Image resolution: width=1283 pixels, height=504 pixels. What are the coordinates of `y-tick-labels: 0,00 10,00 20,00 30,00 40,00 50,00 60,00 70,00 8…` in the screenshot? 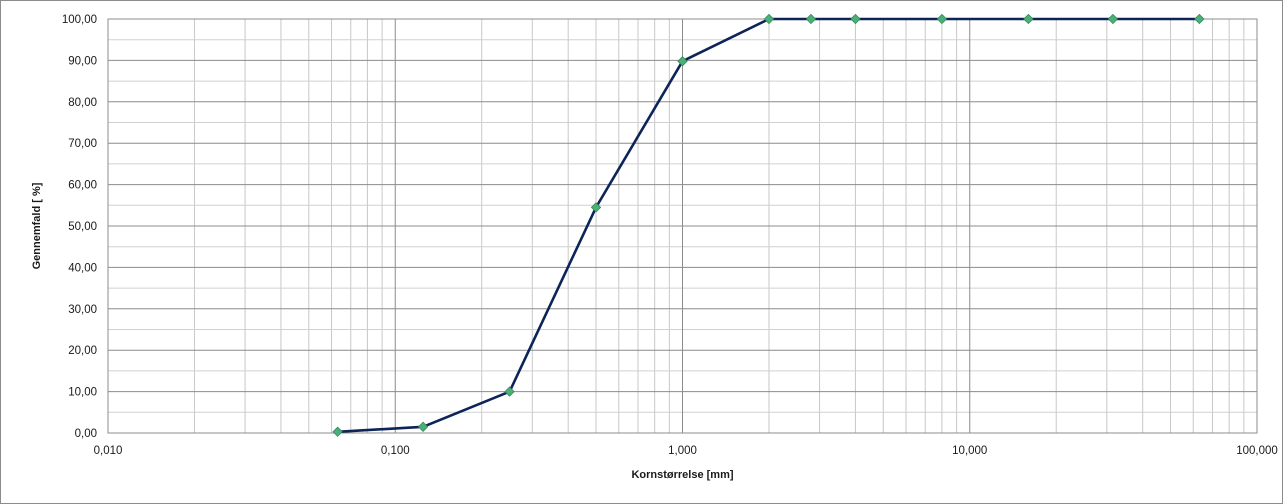 It's located at (79, 227).